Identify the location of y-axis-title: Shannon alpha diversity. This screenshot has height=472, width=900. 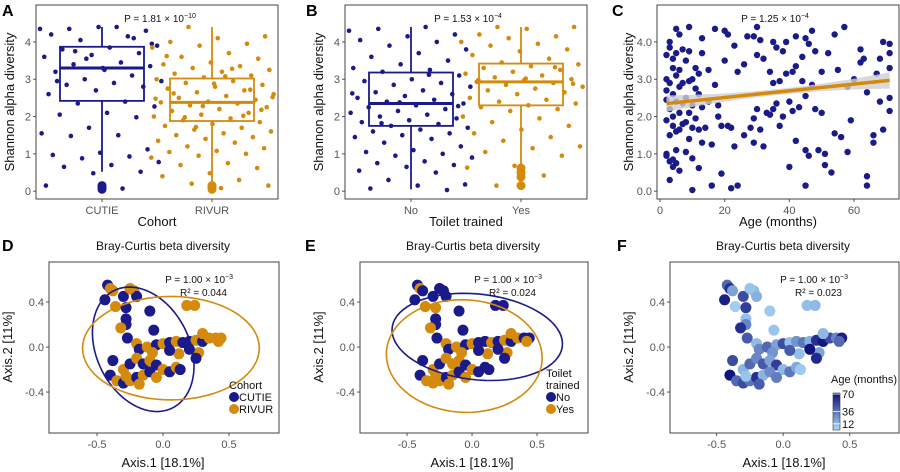
(318, 101).